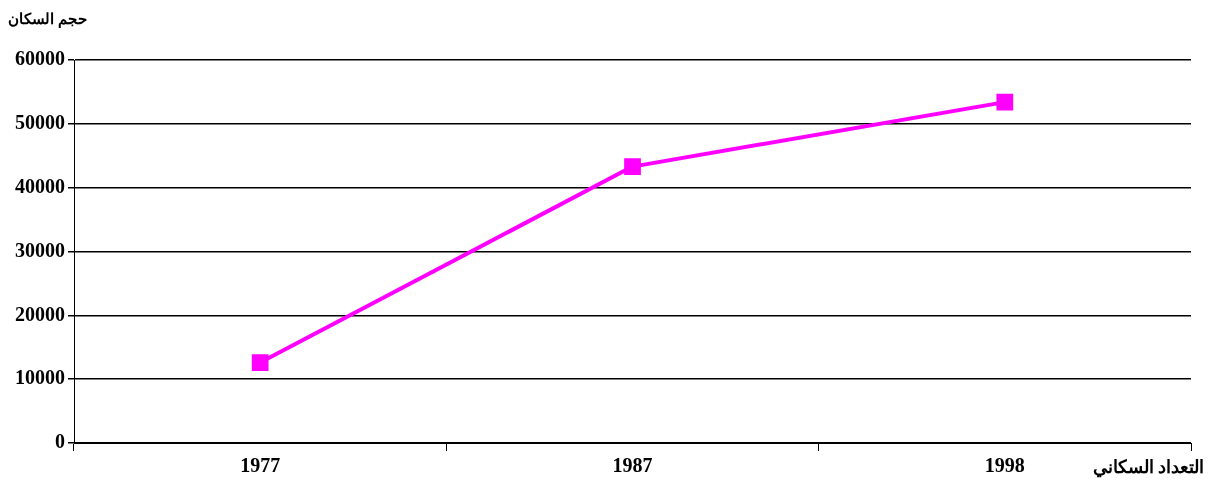 This screenshot has width=1212, height=497. I want to click on x-tick-label: 1977, so click(260, 465).